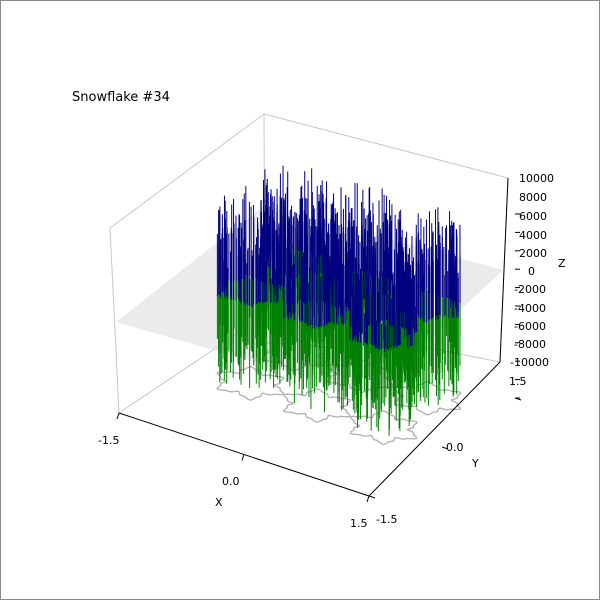 This screenshot has width=600, height=600. I want to click on x-tick-label: 0.0, so click(231, 481).